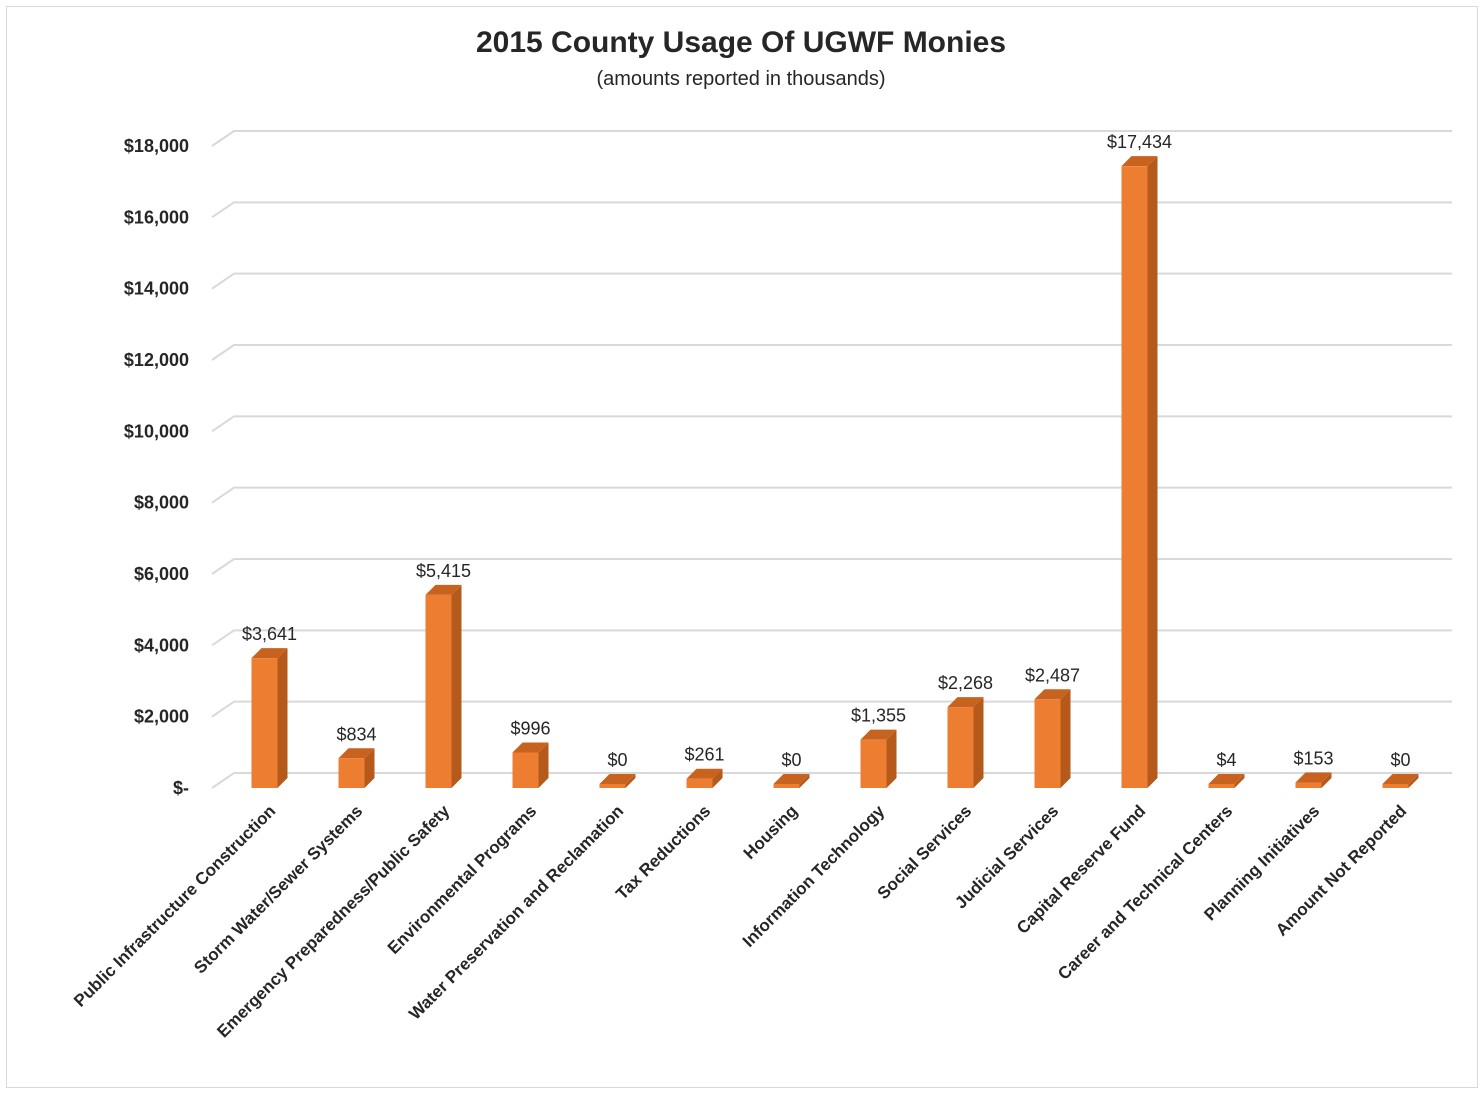 The height and width of the screenshot is (1094, 1482). Describe the element at coordinates (771, 832) in the screenshot. I see `x-tick-label: Housing` at that location.